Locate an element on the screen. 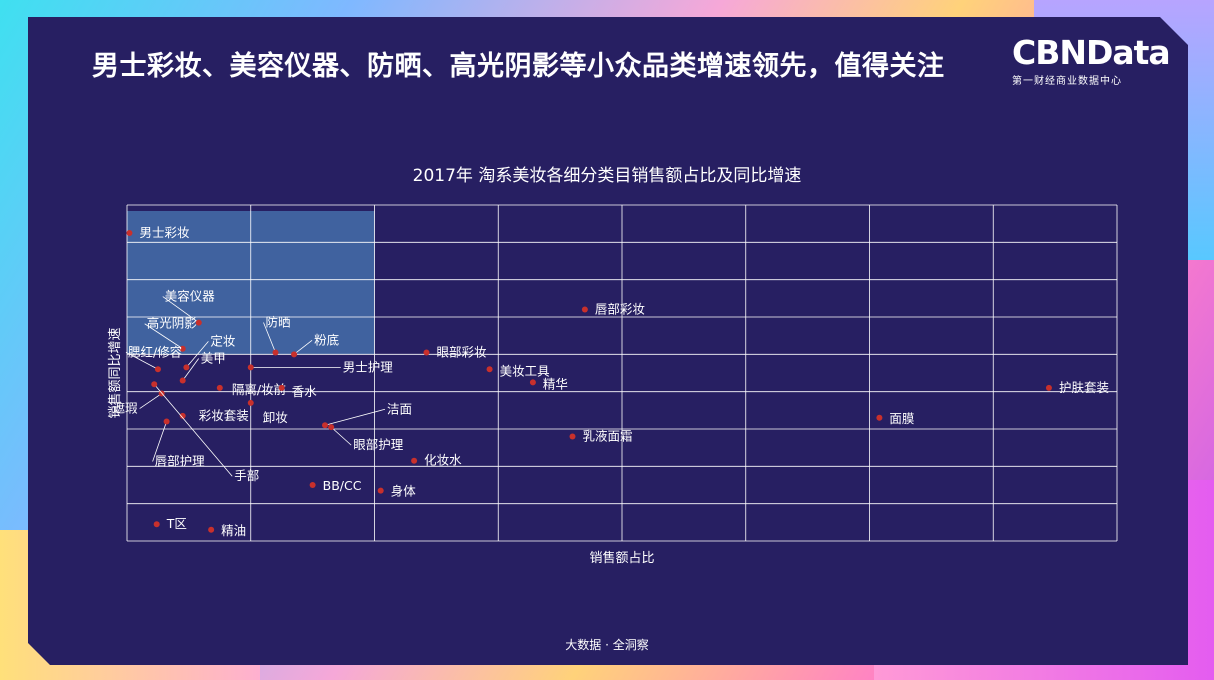 The width and height of the screenshot is (1214, 680). data-point-label: 化妆水 is located at coordinates (443, 460).